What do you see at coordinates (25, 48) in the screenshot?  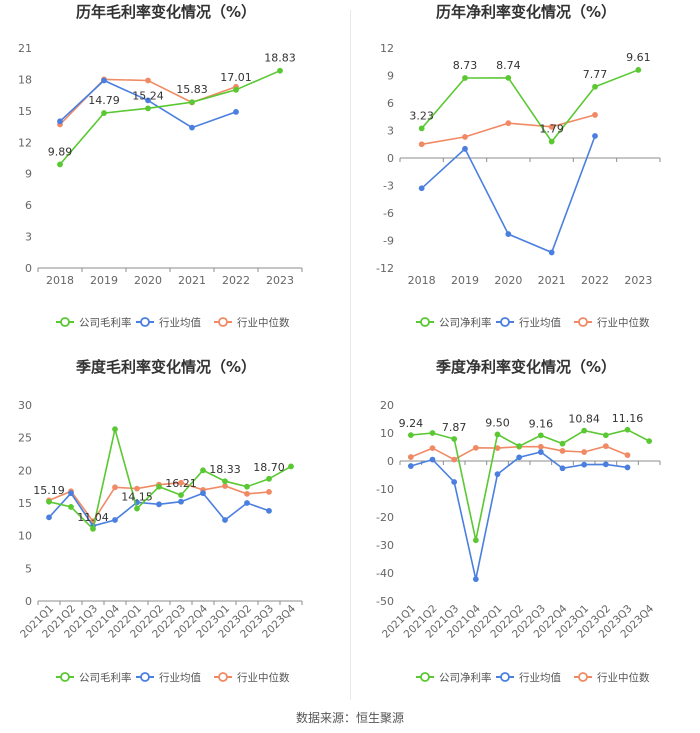 I see `y-tick-label: 21` at bounding box center [25, 48].